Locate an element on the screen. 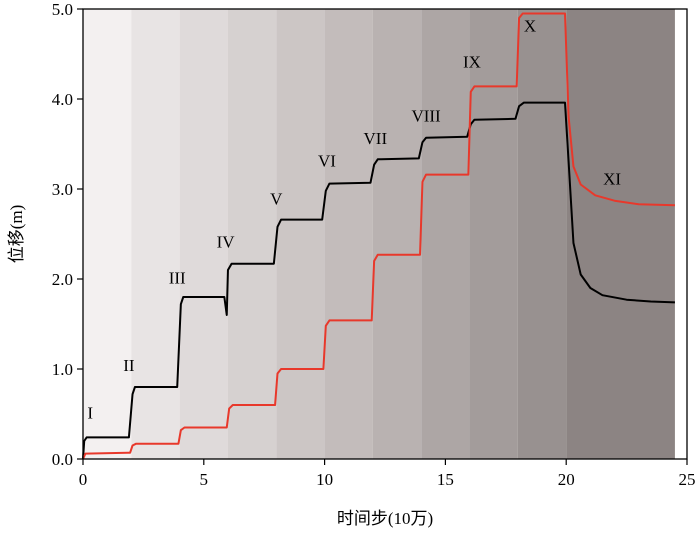  y-tick-label: 5.0 is located at coordinates (62, 9).